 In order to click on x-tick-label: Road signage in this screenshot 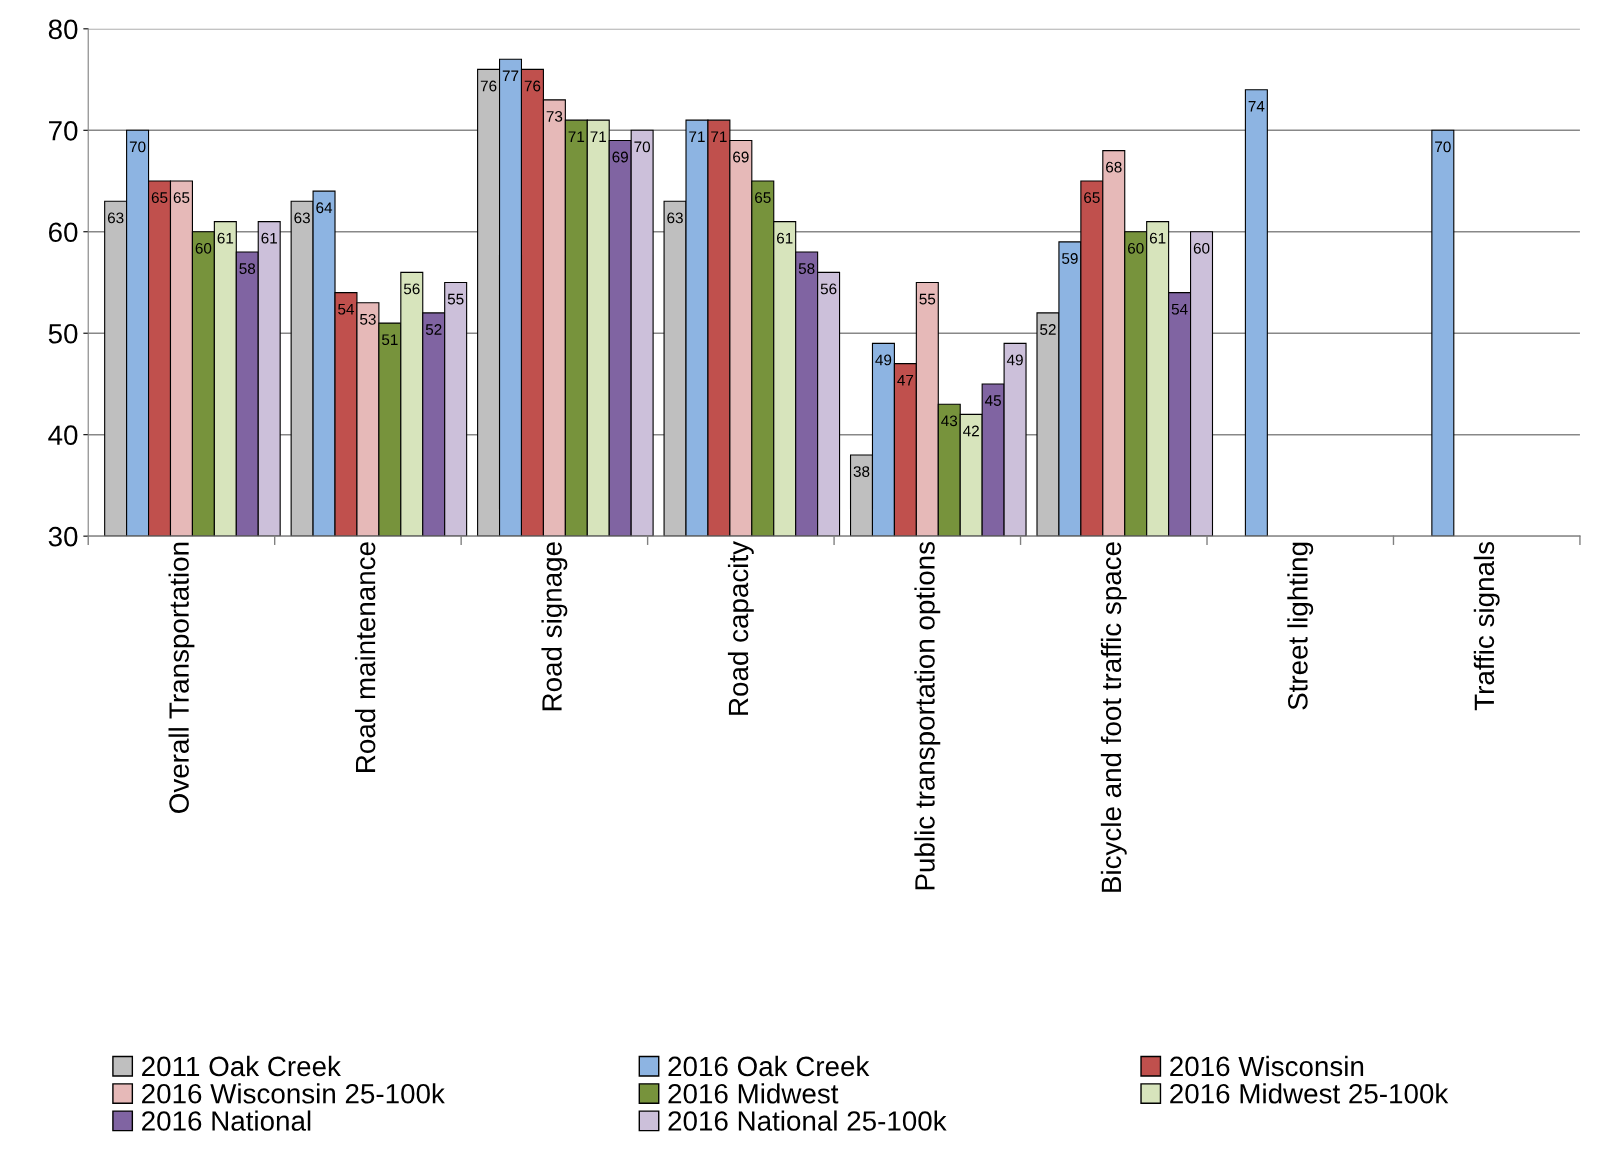, I will do `click(554, 626)`.